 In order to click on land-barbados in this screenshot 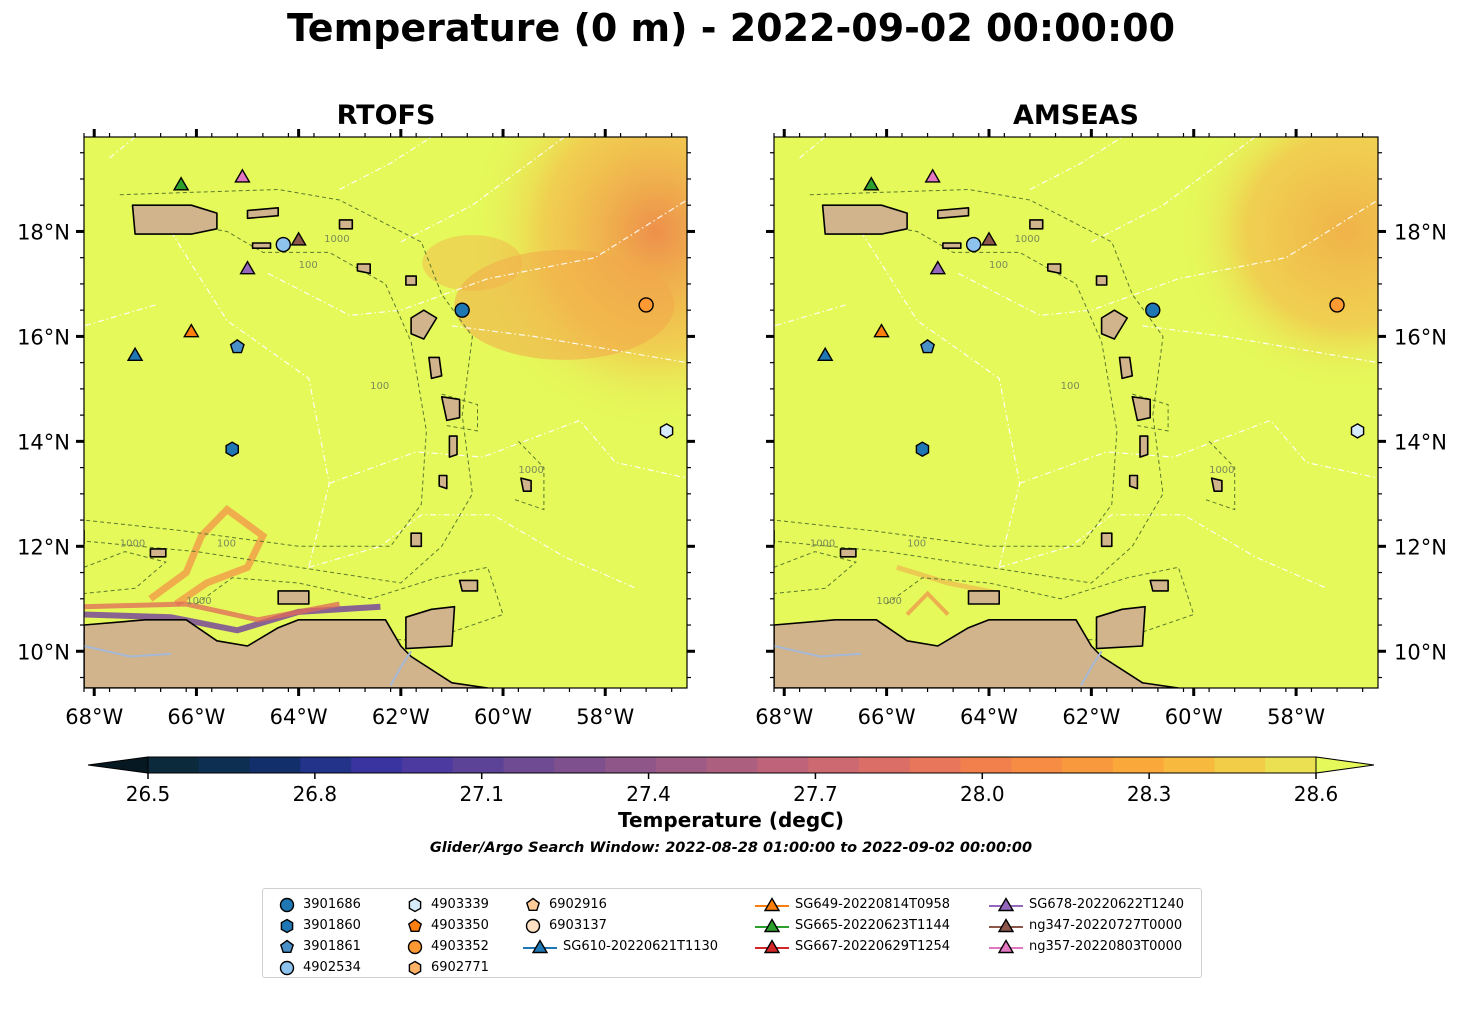, I will do `click(1216, 484)`.